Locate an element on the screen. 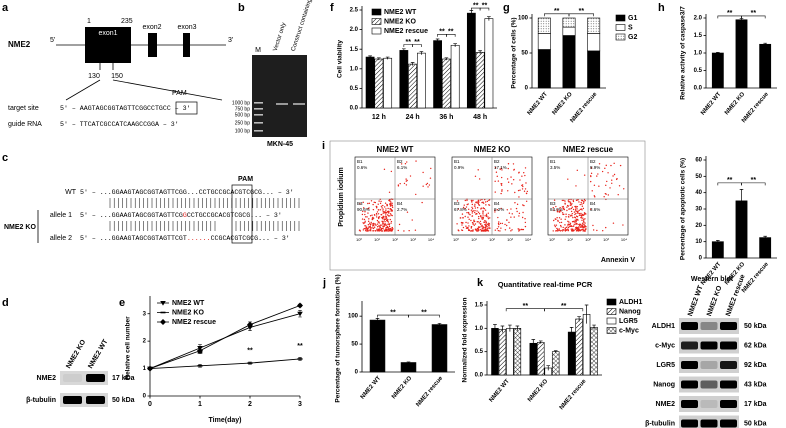 This screenshot has height=428, width=786. annotation: ** is located at coordinates (409, 42).